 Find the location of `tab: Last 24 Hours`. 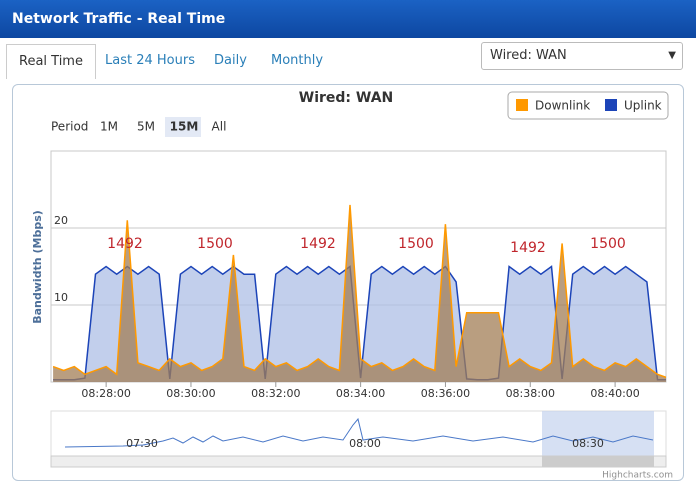

tab: Last 24 Hours is located at coordinates (150, 60).